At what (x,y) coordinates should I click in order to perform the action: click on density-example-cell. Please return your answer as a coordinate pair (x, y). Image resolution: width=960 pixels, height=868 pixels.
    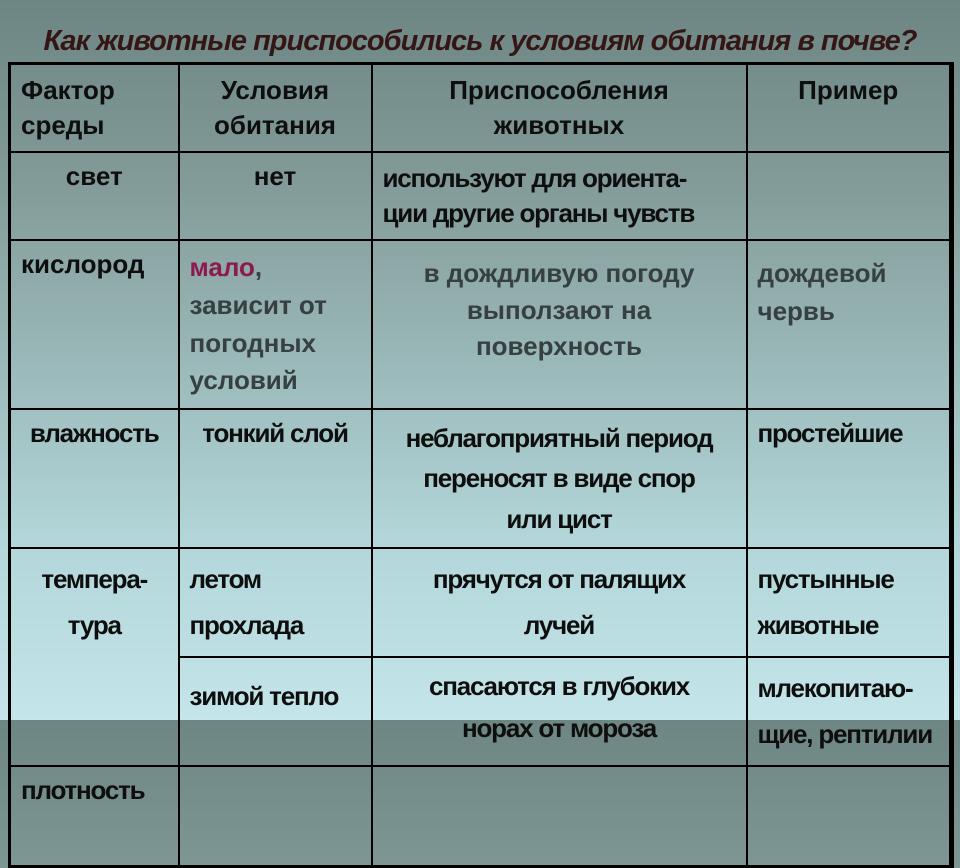
    Looking at the image, I should click on (849, 816).